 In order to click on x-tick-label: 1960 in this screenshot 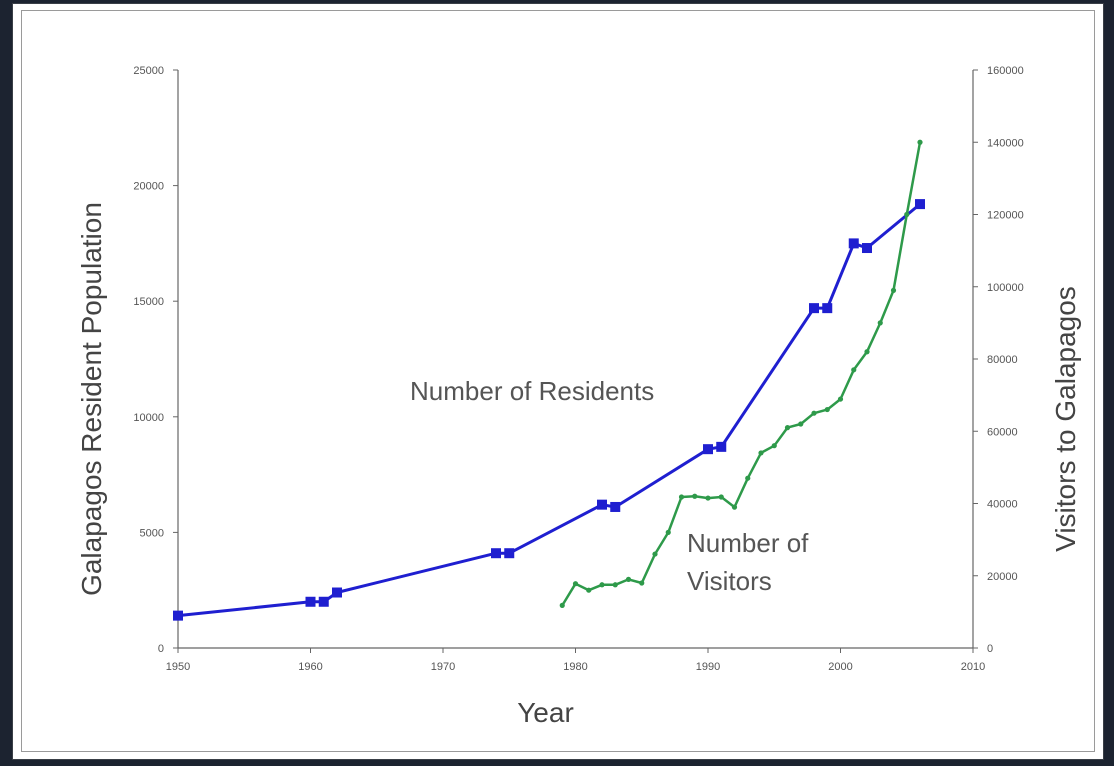, I will do `click(310, 667)`.